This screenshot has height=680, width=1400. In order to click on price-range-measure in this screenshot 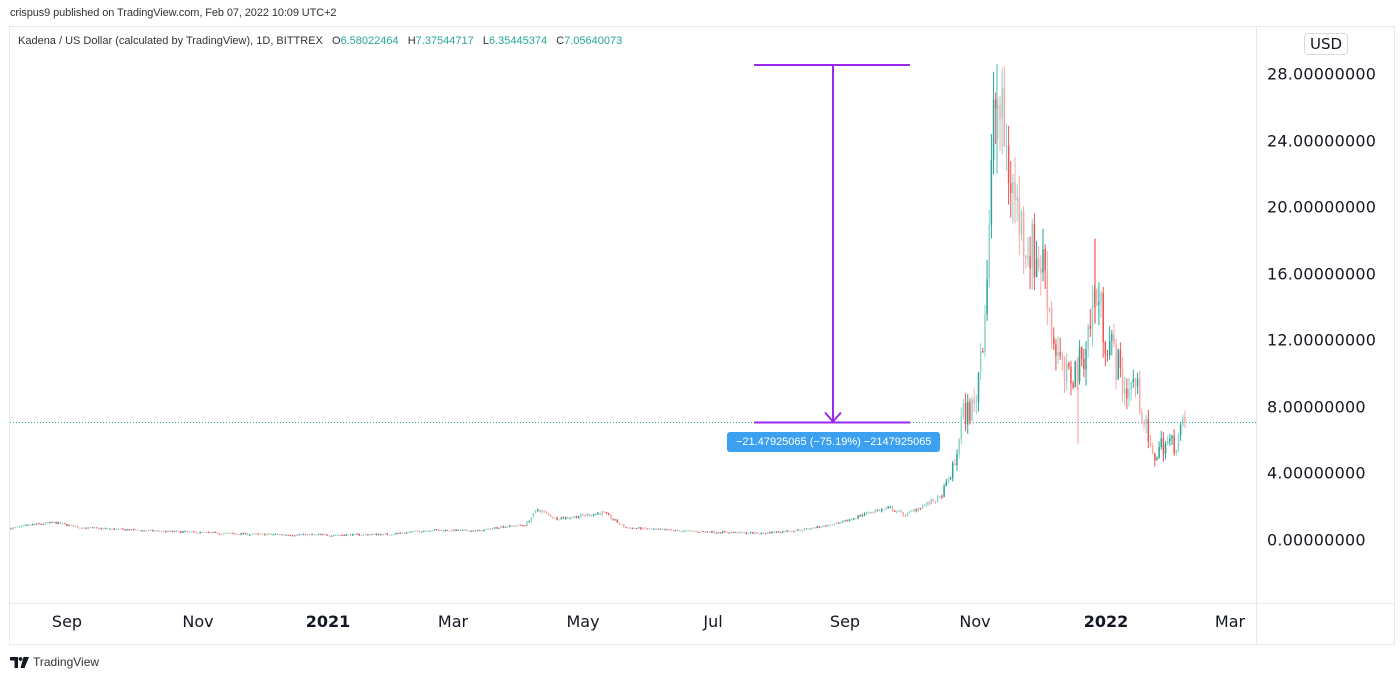, I will do `click(832, 244)`.